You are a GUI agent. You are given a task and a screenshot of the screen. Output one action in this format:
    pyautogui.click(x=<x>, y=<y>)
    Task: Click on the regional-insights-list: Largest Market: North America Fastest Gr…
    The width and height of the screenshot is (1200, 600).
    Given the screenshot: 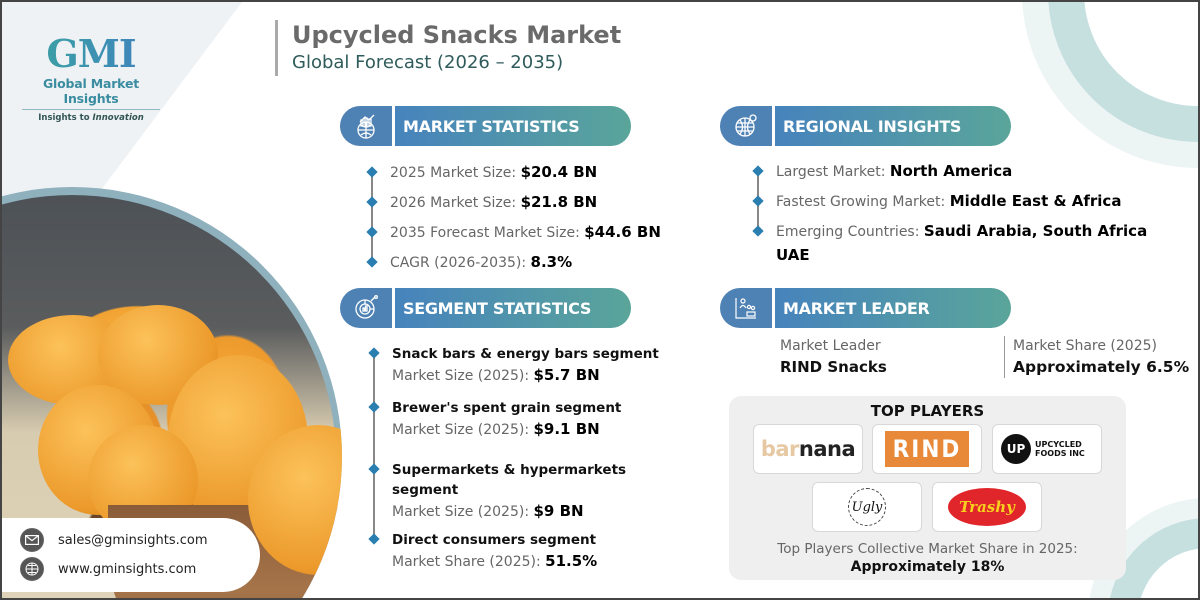 What is the action you would take?
    pyautogui.click(x=949, y=212)
    